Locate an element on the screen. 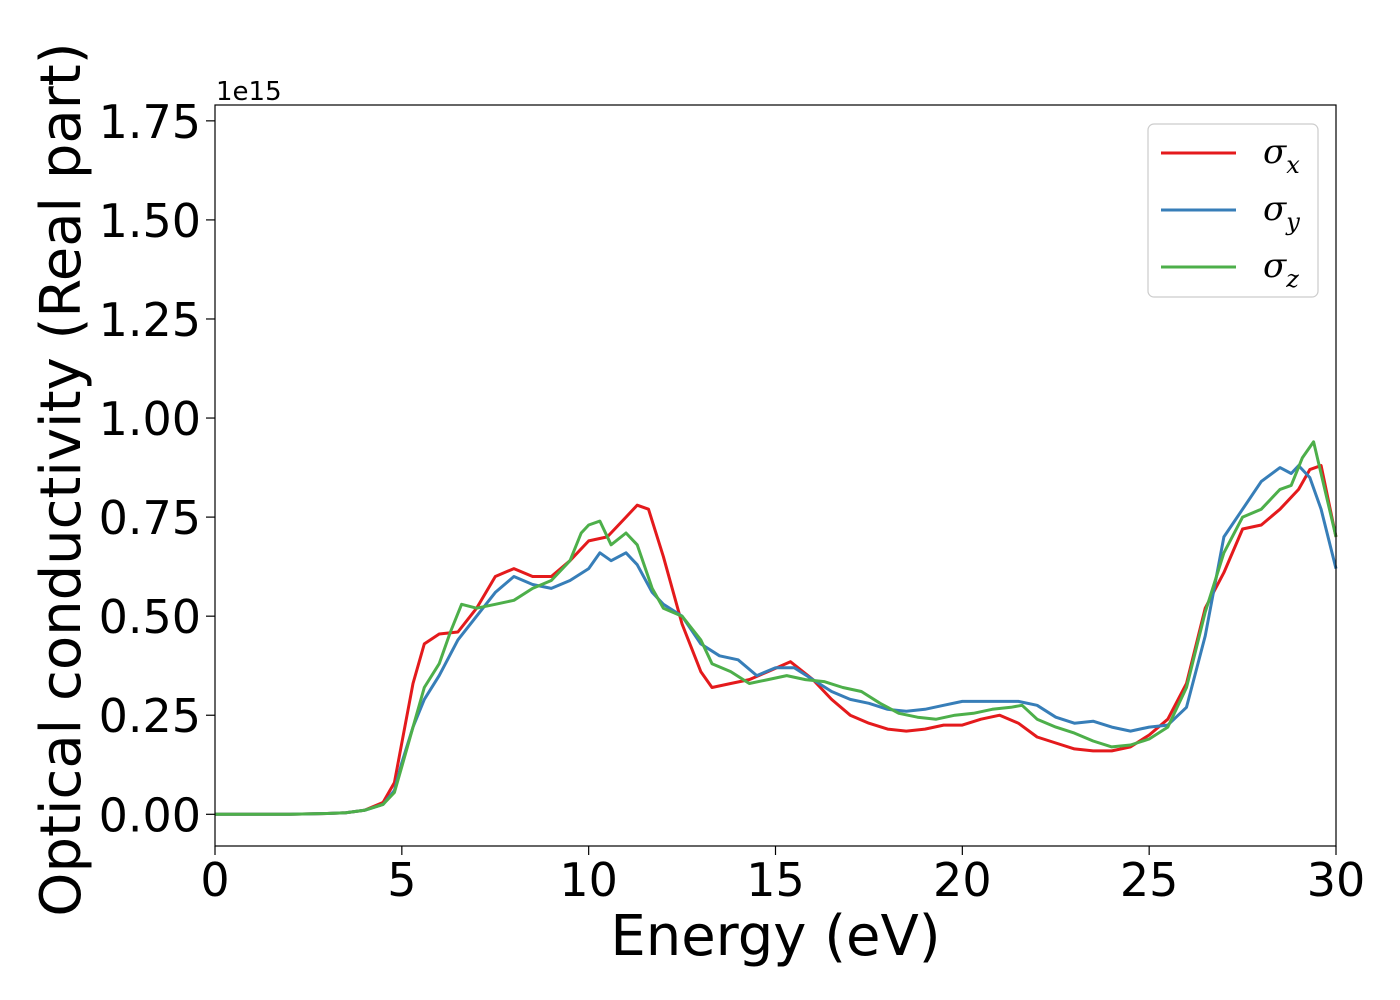 The height and width of the screenshot is (1000, 1400). y-tick-label: 0.75 is located at coordinates (150, 518).